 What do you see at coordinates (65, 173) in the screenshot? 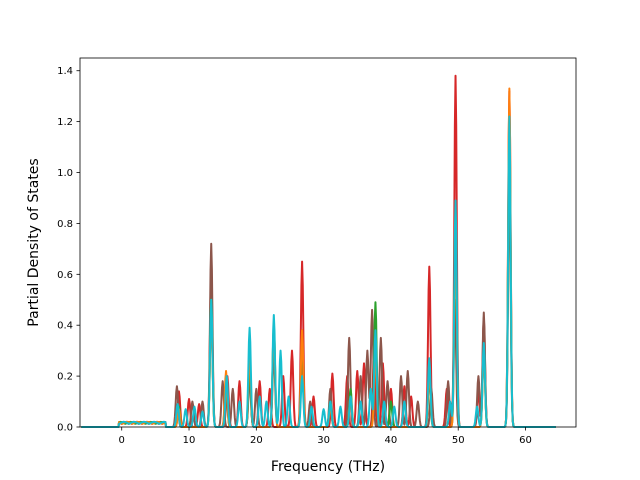
I see `y-tick-label: 1.0` at bounding box center [65, 173].